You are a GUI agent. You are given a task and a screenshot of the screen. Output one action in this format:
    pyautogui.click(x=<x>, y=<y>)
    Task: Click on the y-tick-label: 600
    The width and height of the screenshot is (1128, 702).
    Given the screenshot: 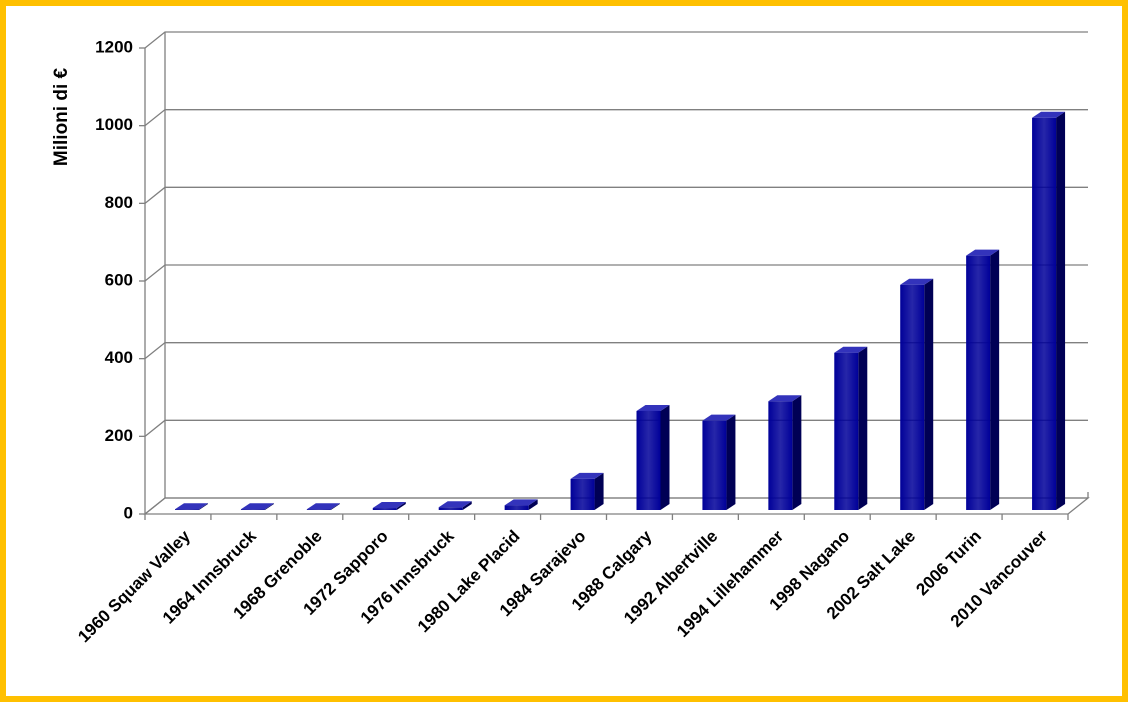 What is the action you would take?
    pyautogui.click(x=119, y=279)
    